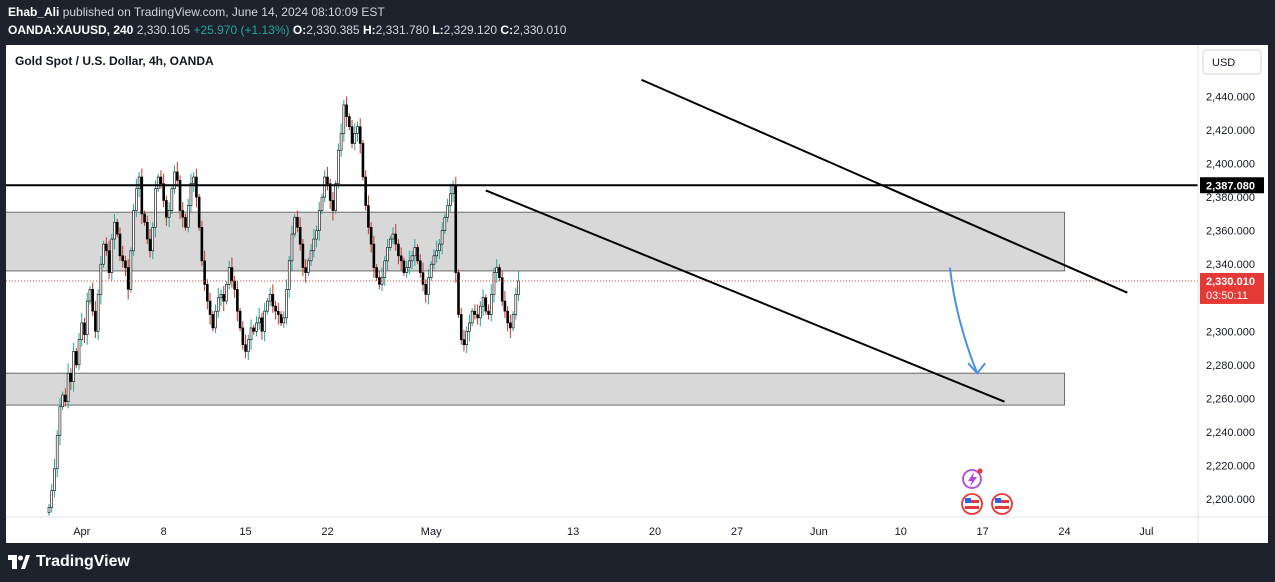 The width and height of the screenshot is (1275, 582). I want to click on lower-trendline, so click(745, 296).